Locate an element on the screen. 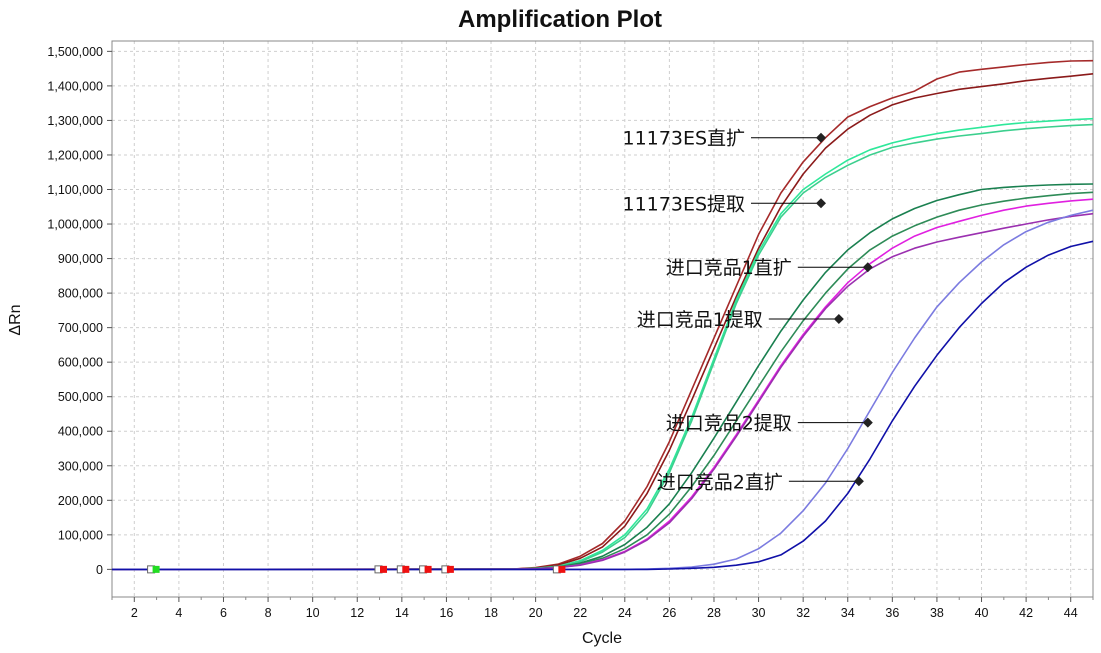  x-axis: 2 4 6 8 10 12 14 16 18 20 22 24 26 28 30 32 34 36 38 40 42 44 is located at coordinates (602, 608).